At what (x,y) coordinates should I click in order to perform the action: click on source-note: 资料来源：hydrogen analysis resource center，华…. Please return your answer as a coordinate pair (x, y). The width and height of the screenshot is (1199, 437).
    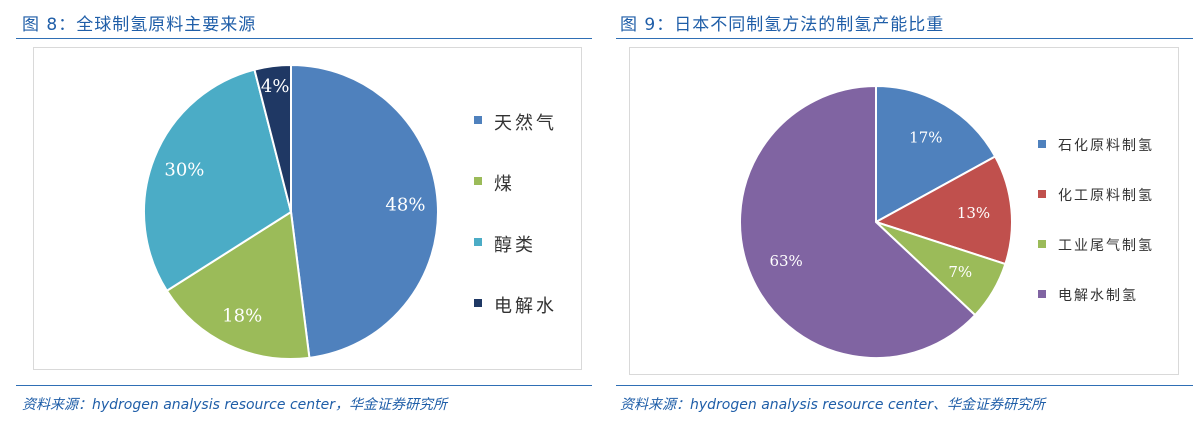
    Looking at the image, I should click on (234, 405).